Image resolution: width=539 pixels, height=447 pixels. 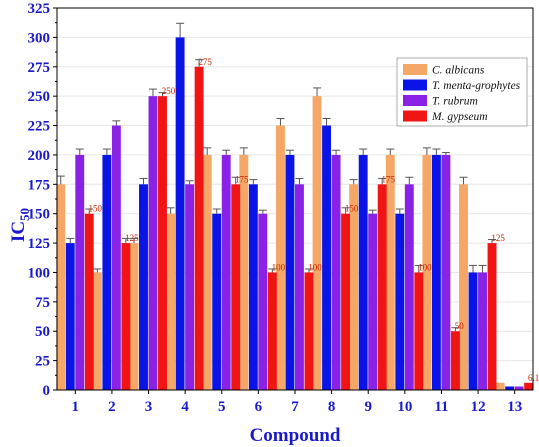 I want to click on x-tick-label: 7, so click(x=295, y=407).